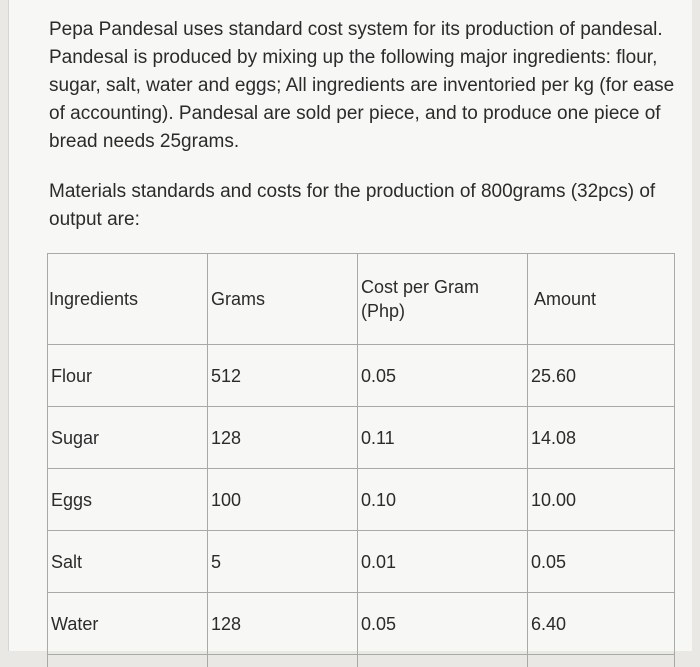 The width and height of the screenshot is (700, 667). What do you see at coordinates (283, 562) in the screenshot?
I see `cell-grams: 5` at bounding box center [283, 562].